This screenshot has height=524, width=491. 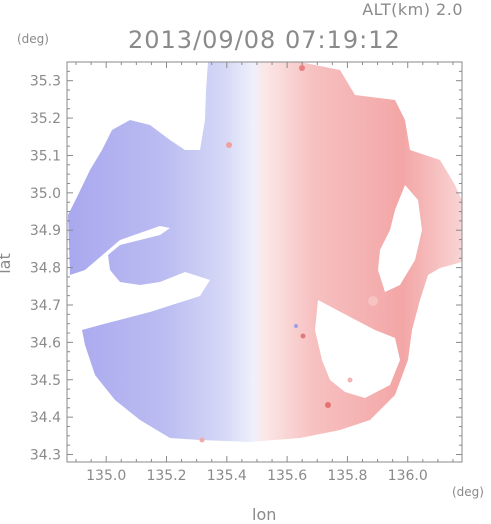 What do you see at coordinates (264, 40) in the screenshot?
I see `timestamp-title: 2013/09/08 07:19:12` at bounding box center [264, 40].